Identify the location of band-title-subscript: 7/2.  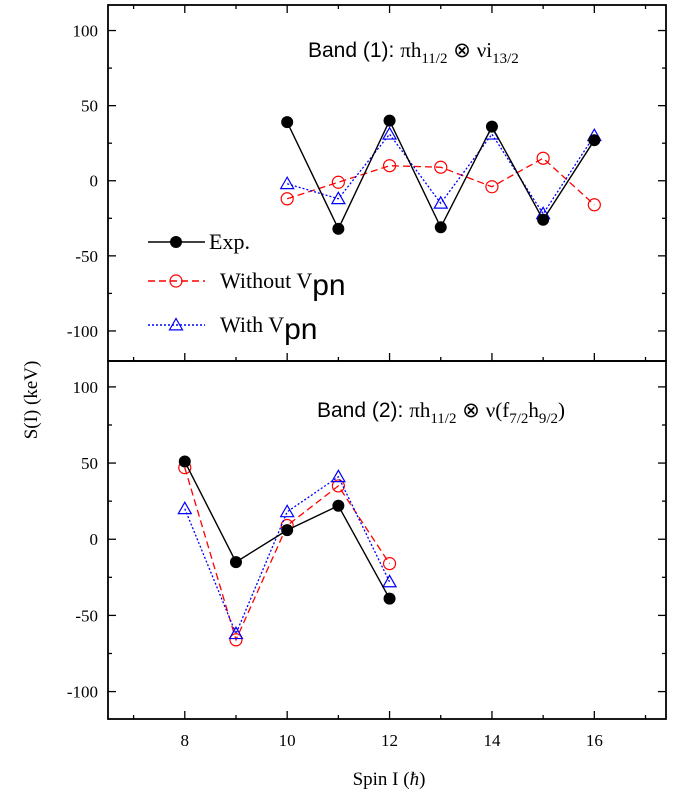
(518, 419).